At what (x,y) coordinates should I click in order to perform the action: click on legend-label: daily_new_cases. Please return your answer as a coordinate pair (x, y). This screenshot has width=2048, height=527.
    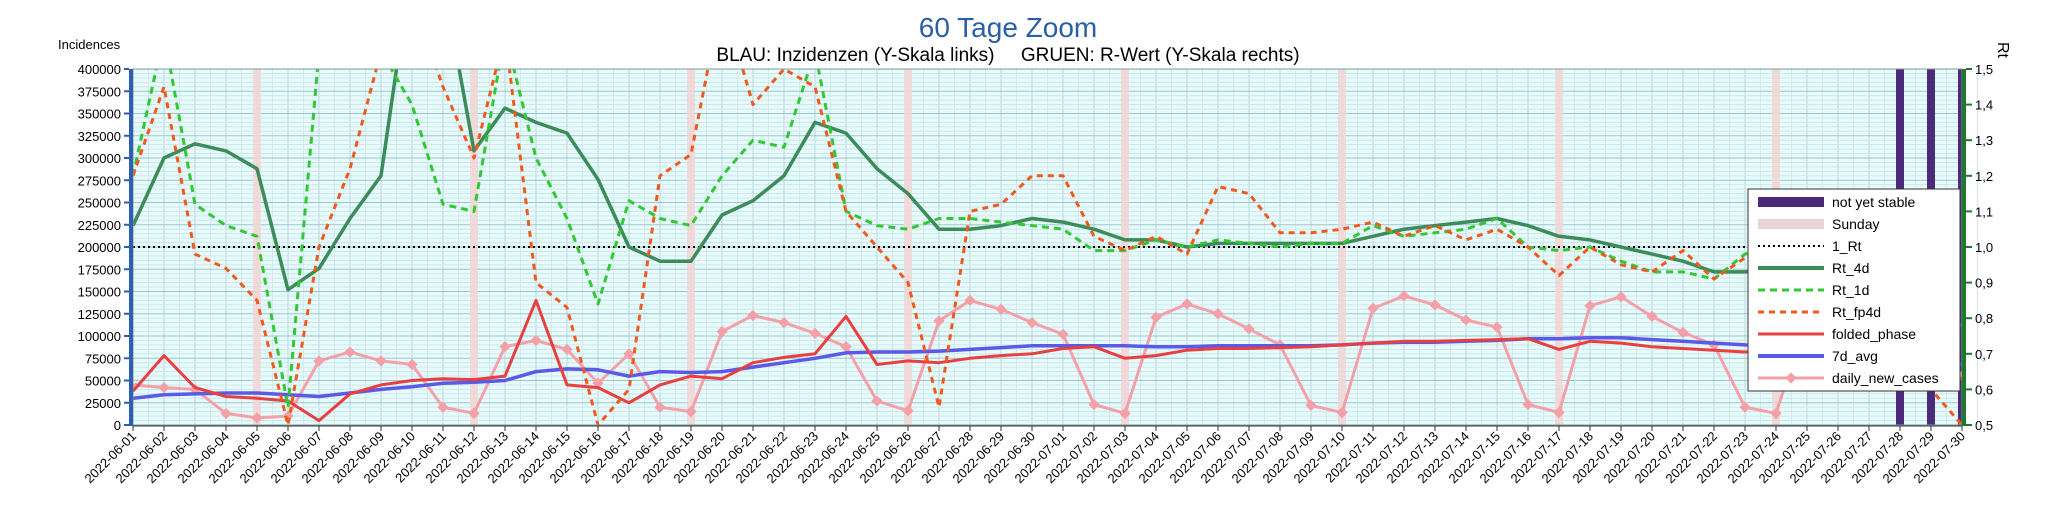
    Looking at the image, I should click on (1885, 378).